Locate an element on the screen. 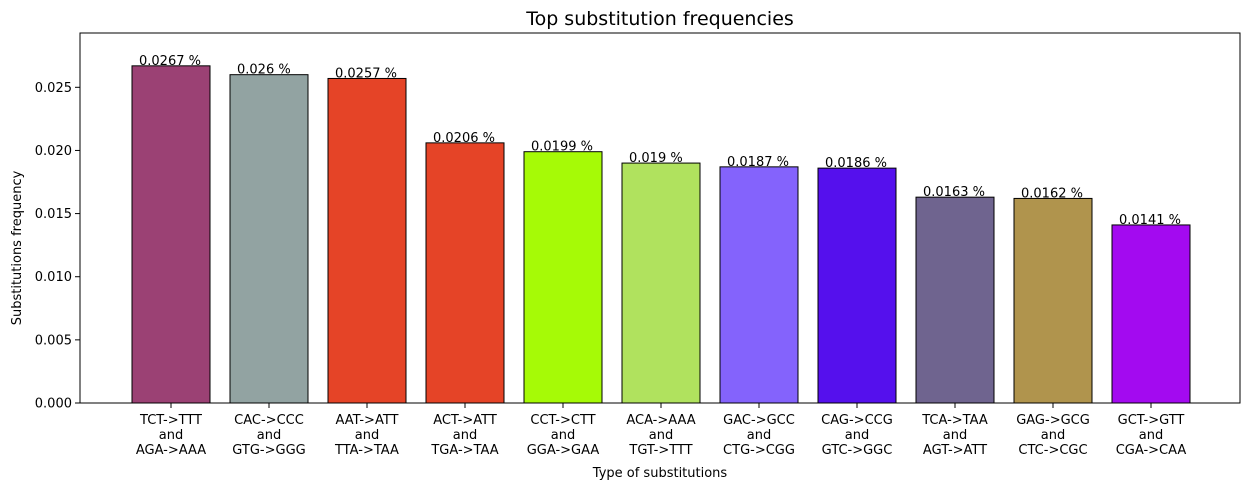 This screenshot has height=489, width=1251. x-tick-label: ACA->AAA and TGT->TTT is located at coordinates (660, 435).